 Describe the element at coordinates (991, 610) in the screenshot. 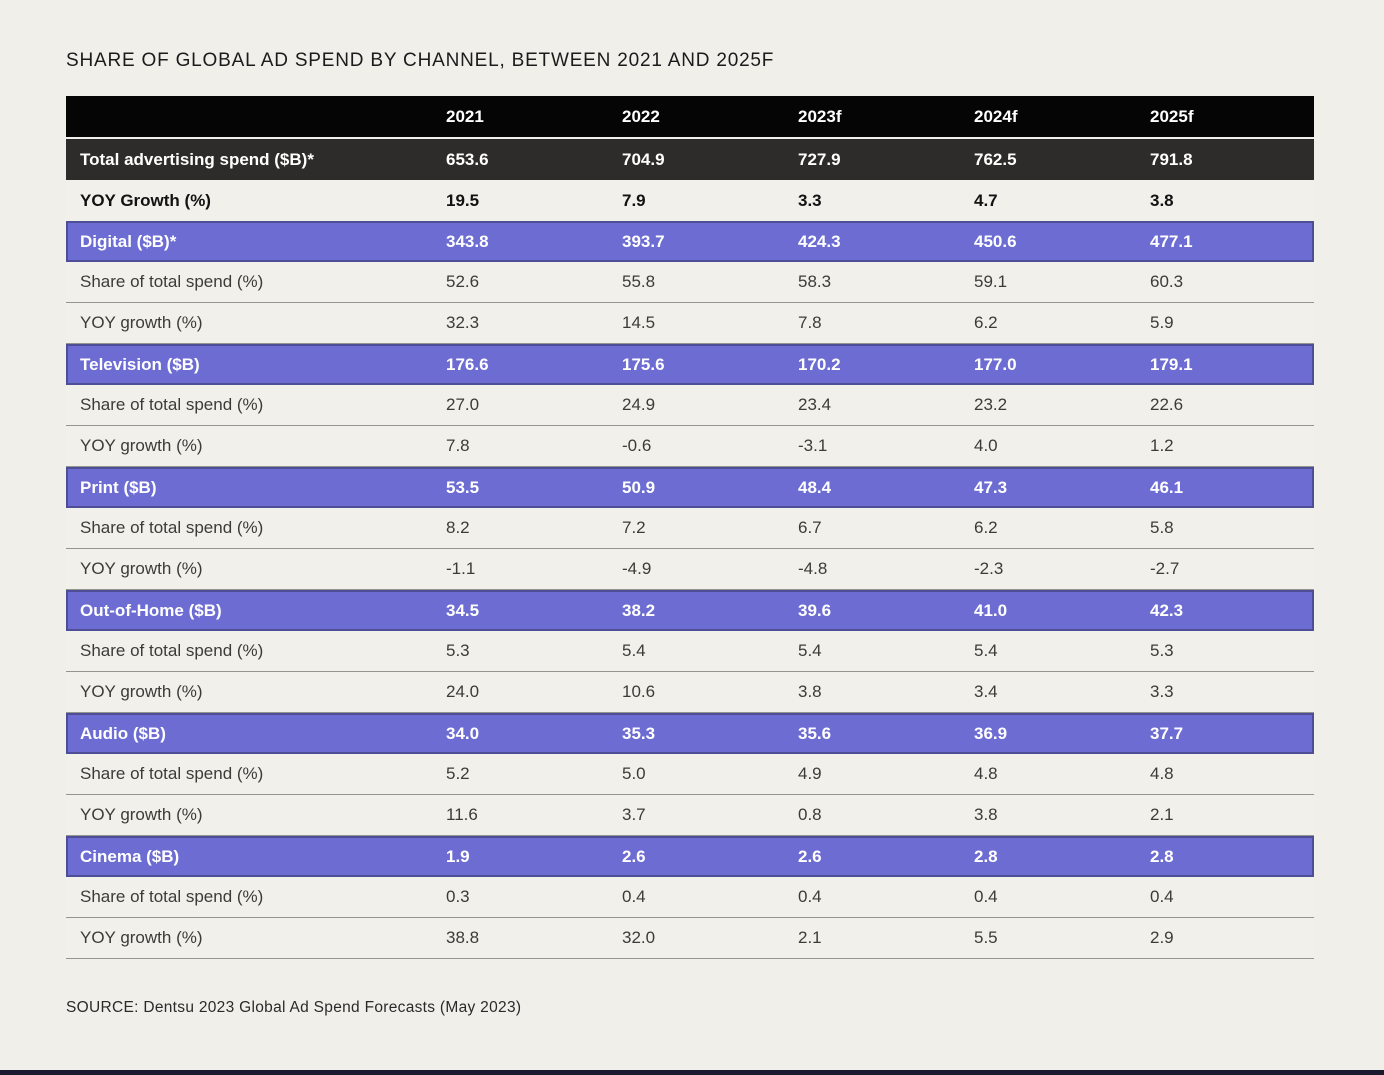

I see `value-cell: 41.0` at that location.